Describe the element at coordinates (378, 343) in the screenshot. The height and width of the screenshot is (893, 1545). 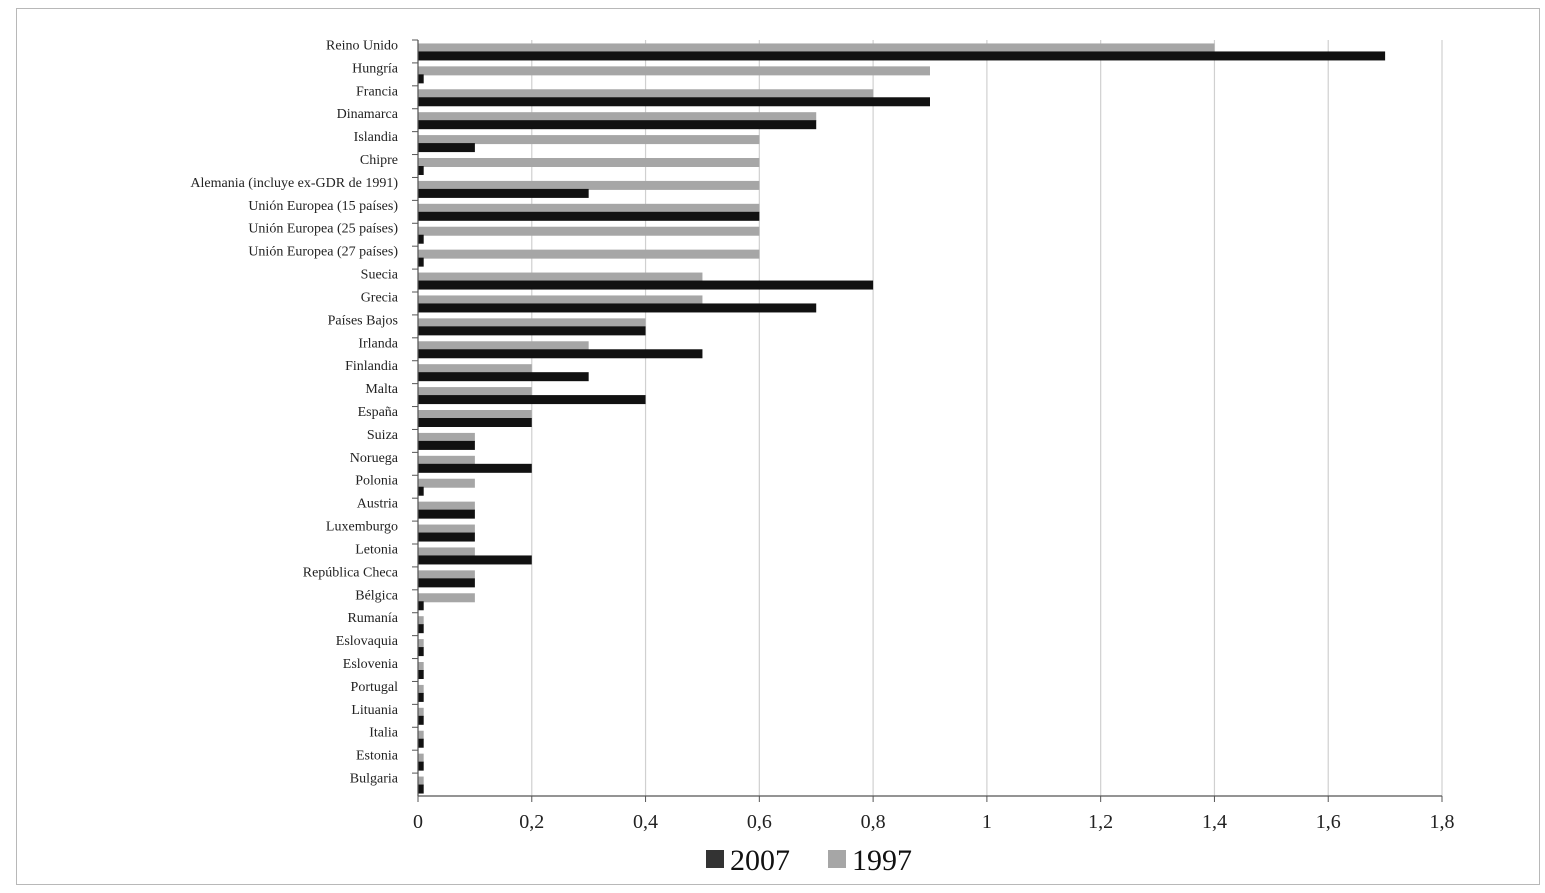
I see `category-label: Irlanda` at that location.